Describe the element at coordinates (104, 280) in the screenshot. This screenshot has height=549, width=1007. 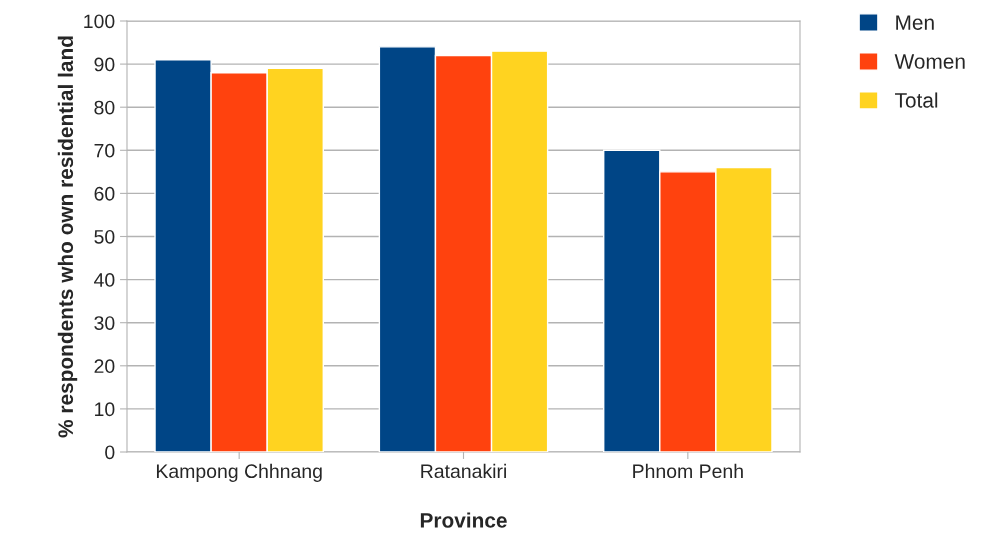
I see `y-tick-label: 40` at that location.